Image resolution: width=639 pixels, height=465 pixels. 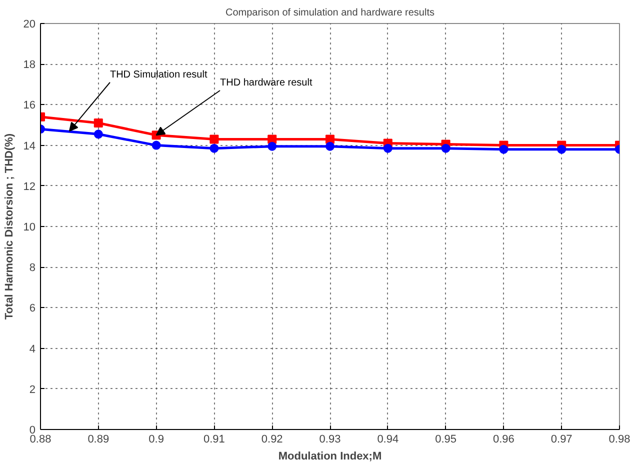 What do you see at coordinates (29, 65) in the screenshot?
I see `y-tick-label: 18` at bounding box center [29, 65].